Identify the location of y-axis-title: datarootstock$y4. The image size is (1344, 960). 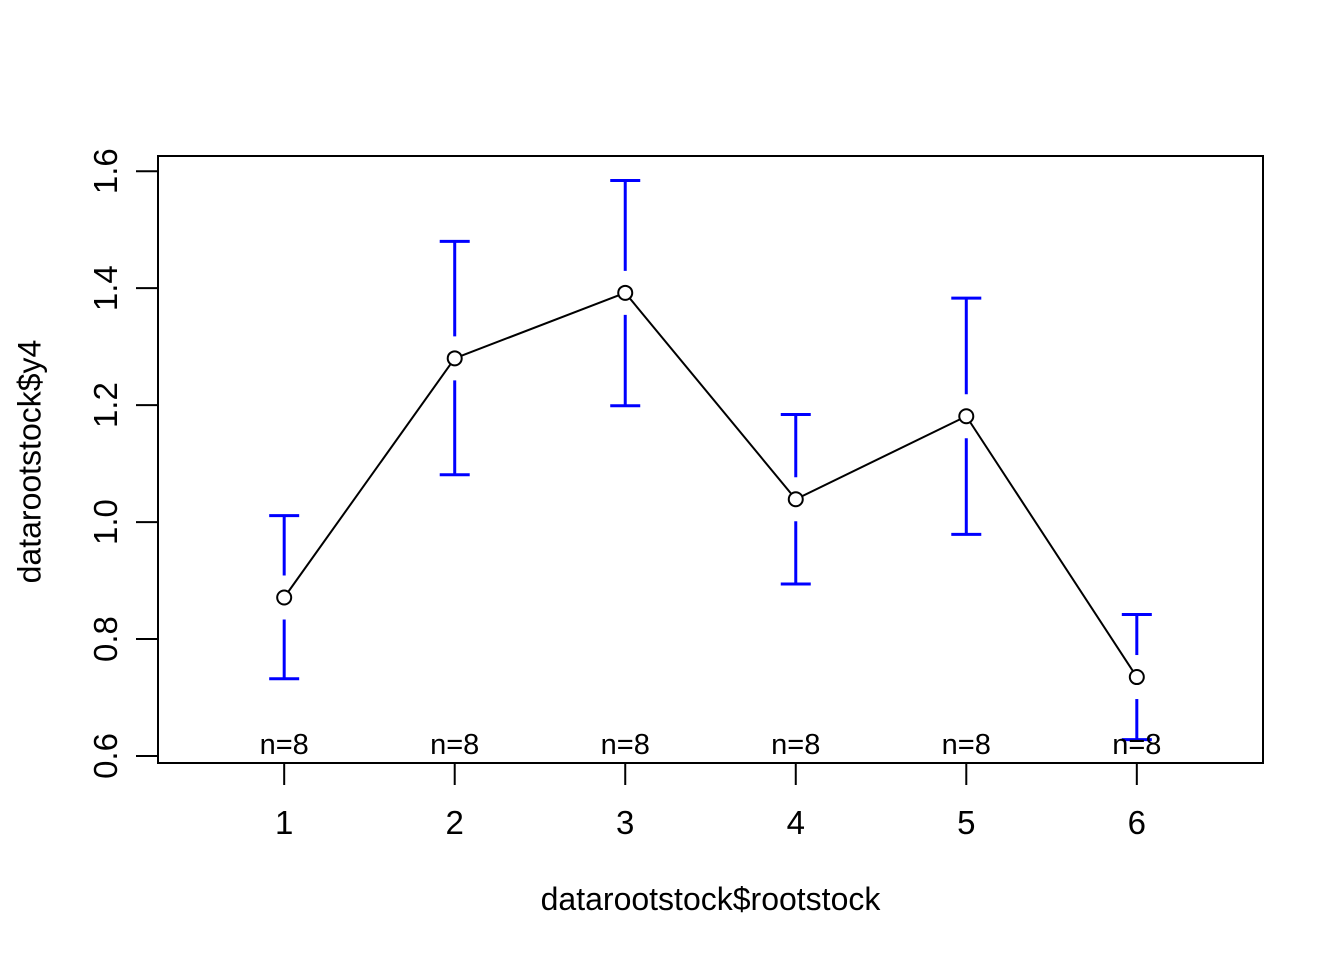
(29, 461).